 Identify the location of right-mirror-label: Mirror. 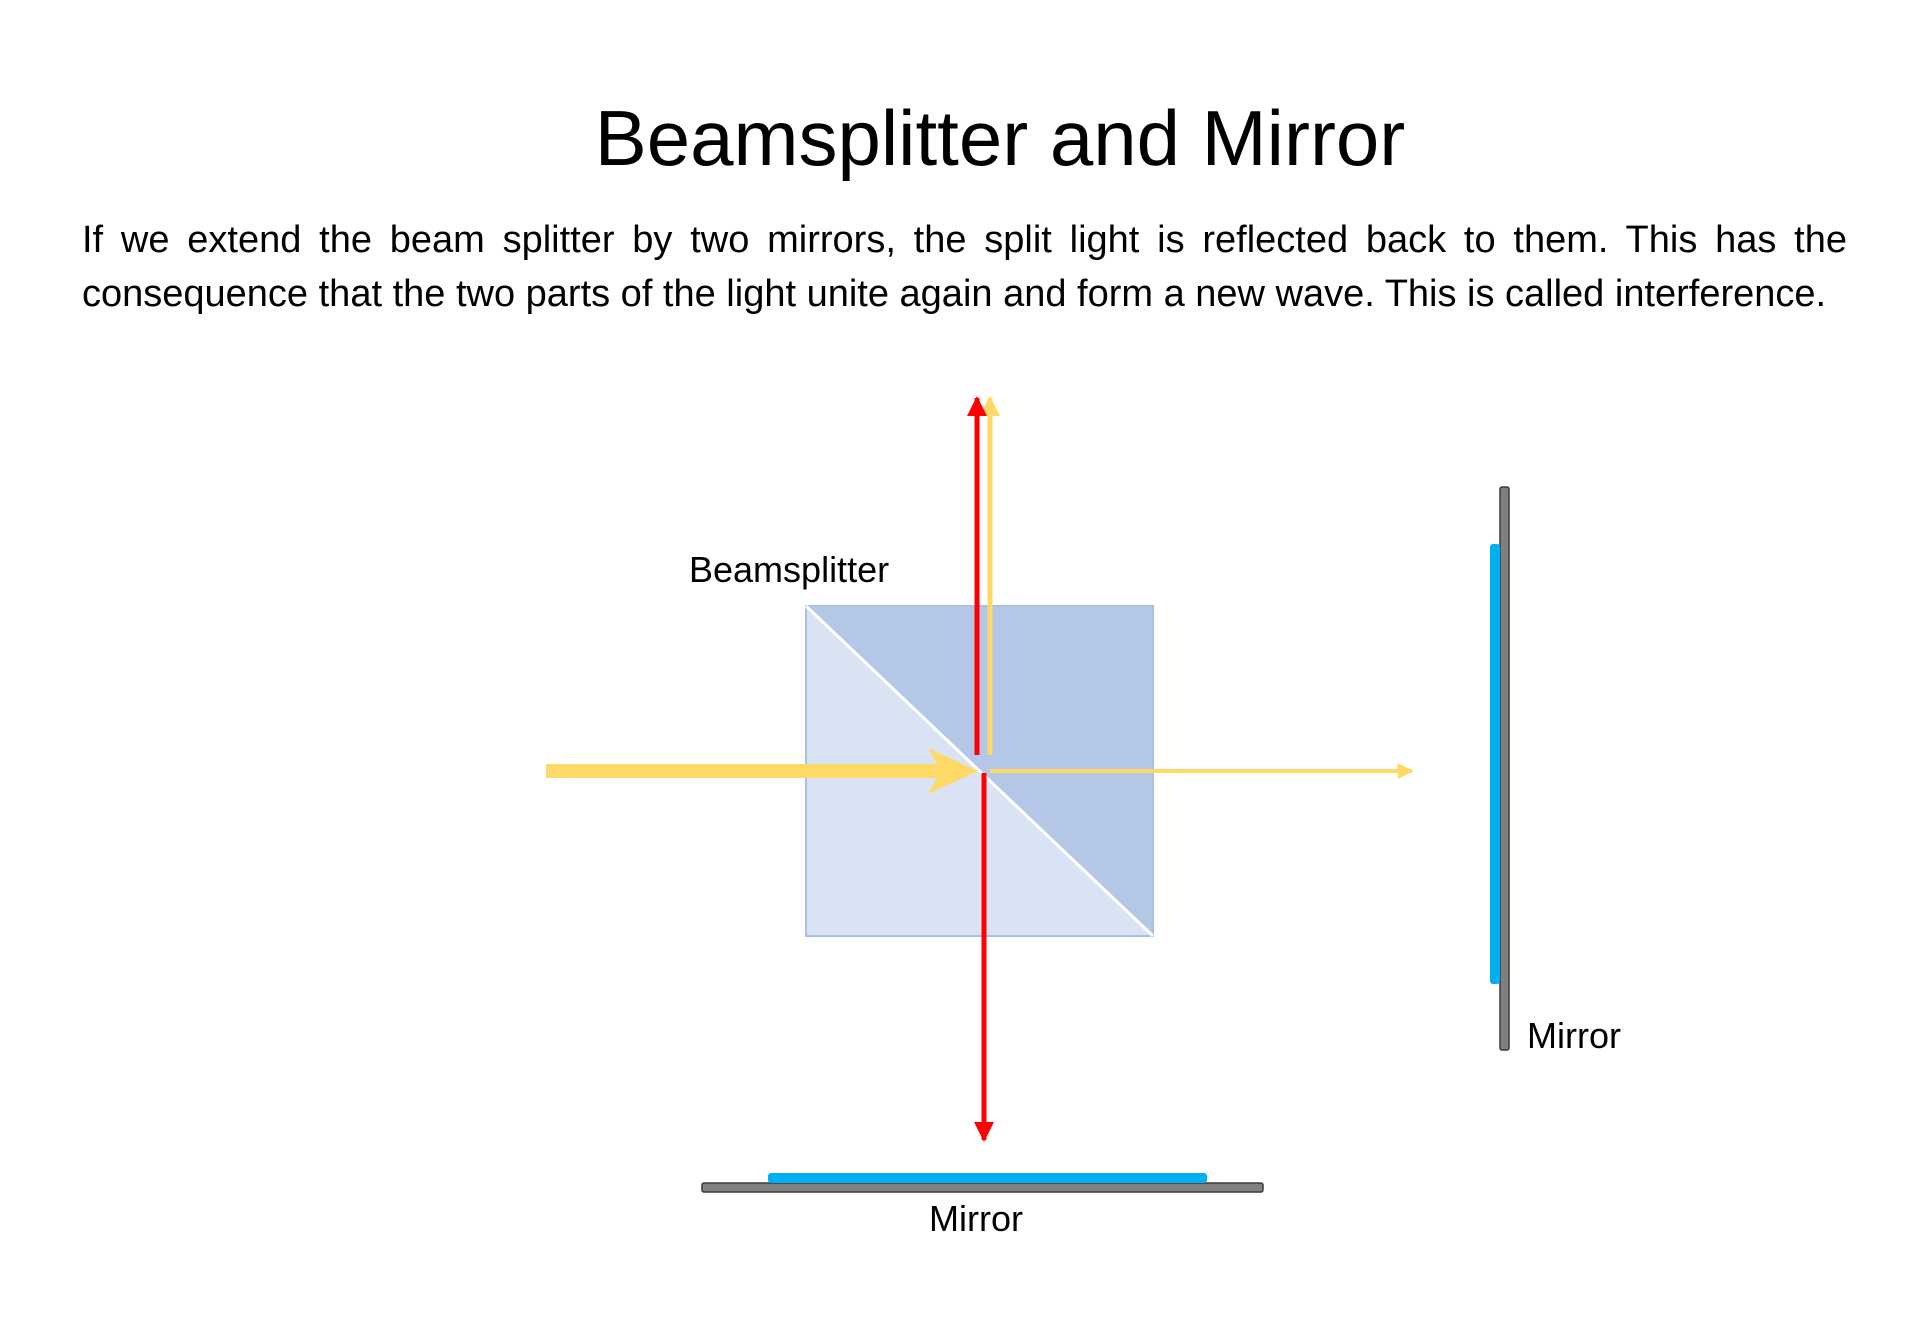
(1574, 1035).